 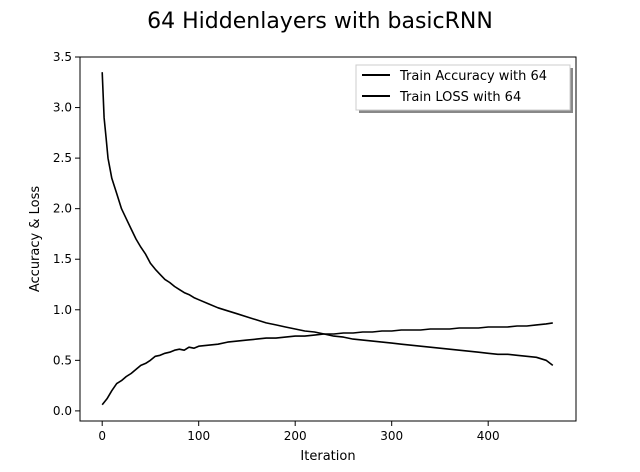 What do you see at coordinates (460, 97) in the screenshot?
I see `legend-label-loss: Train LOSS with 64` at bounding box center [460, 97].